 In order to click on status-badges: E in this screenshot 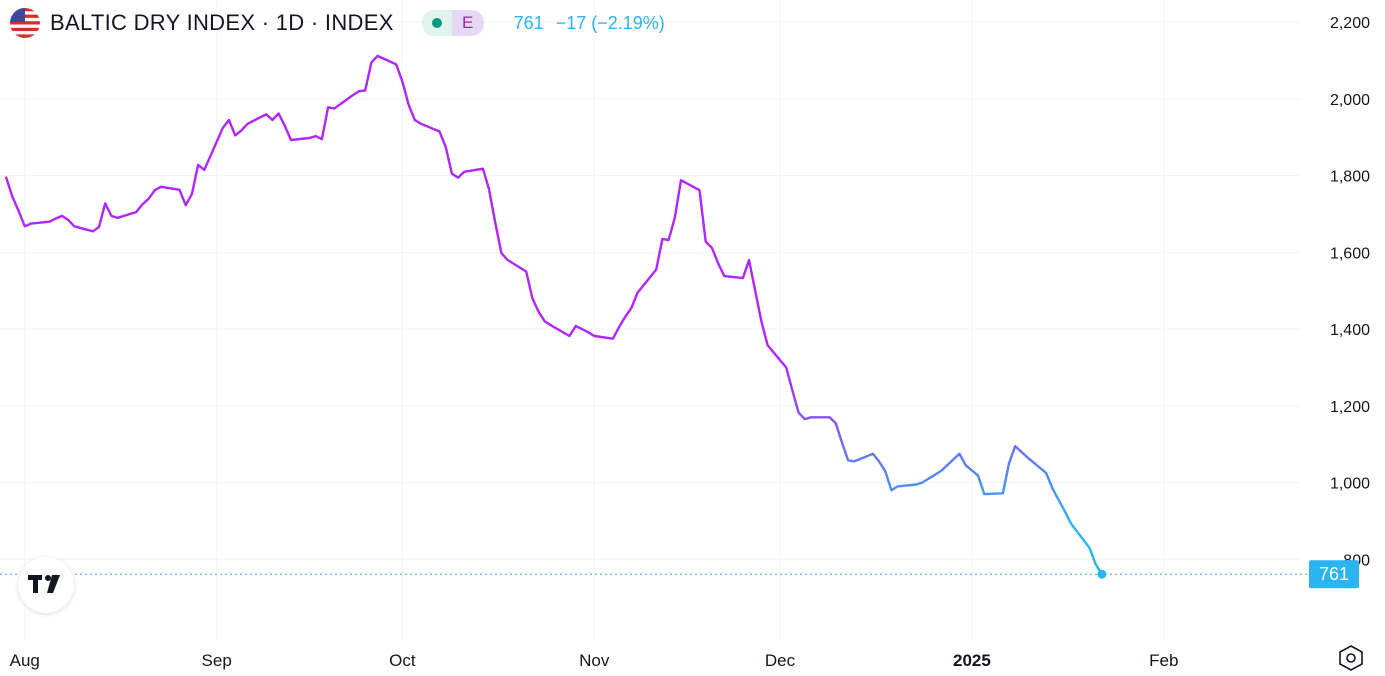, I will do `click(452, 23)`.